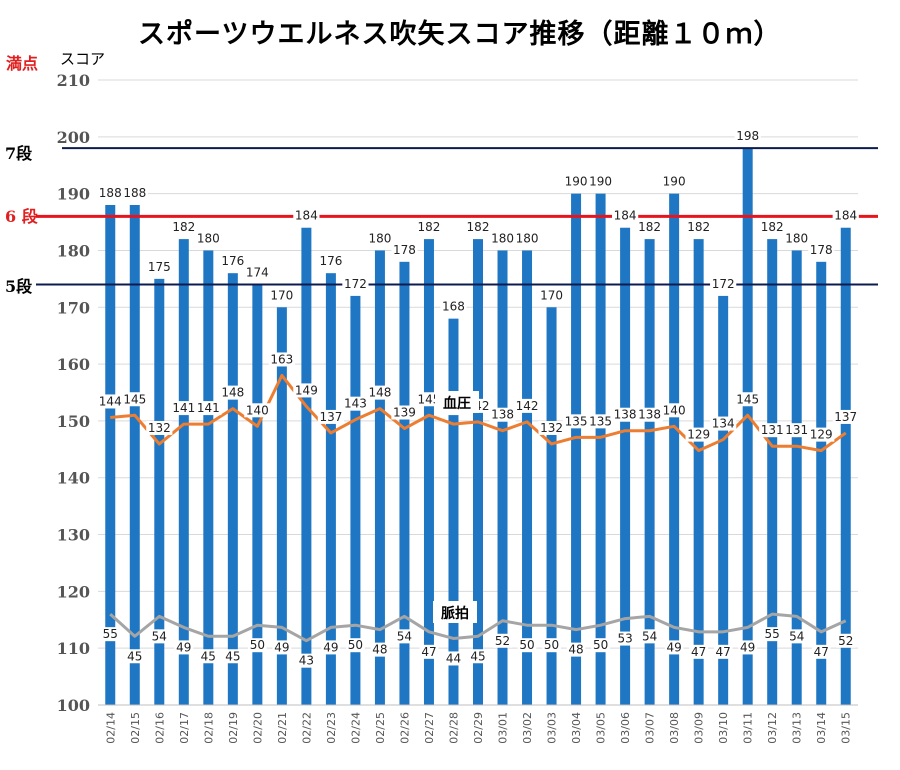 This screenshot has width=900, height=770. What do you see at coordinates (457, 402) in the screenshot?
I see `bp-series-label-bg` at bounding box center [457, 402].